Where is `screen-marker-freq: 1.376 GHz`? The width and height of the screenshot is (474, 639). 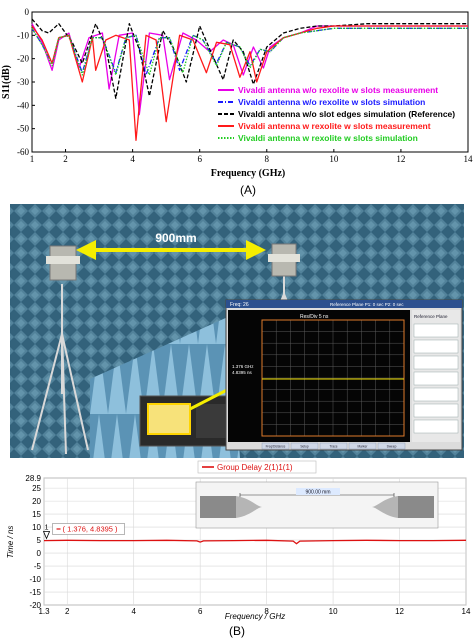
screen-marker-freq: 1.376 GHz is located at coordinates (243, 366).